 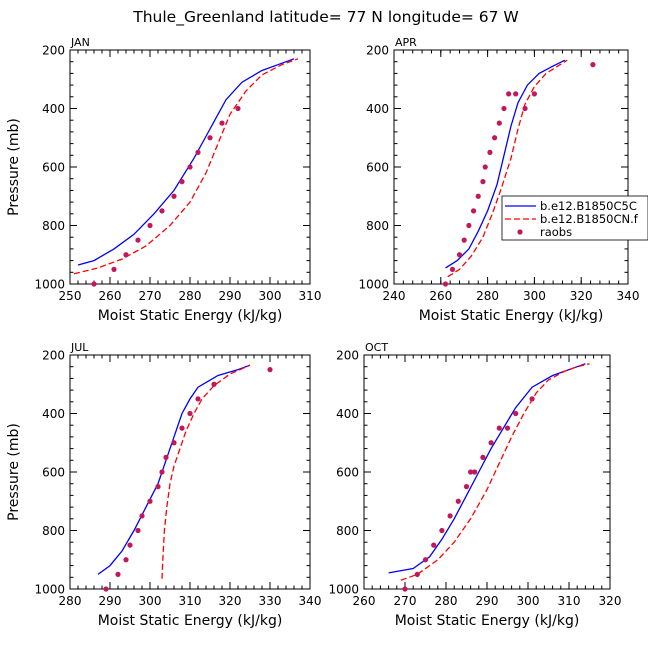 I want to click on x-tick-label: 330, so click(x=270, y=601).